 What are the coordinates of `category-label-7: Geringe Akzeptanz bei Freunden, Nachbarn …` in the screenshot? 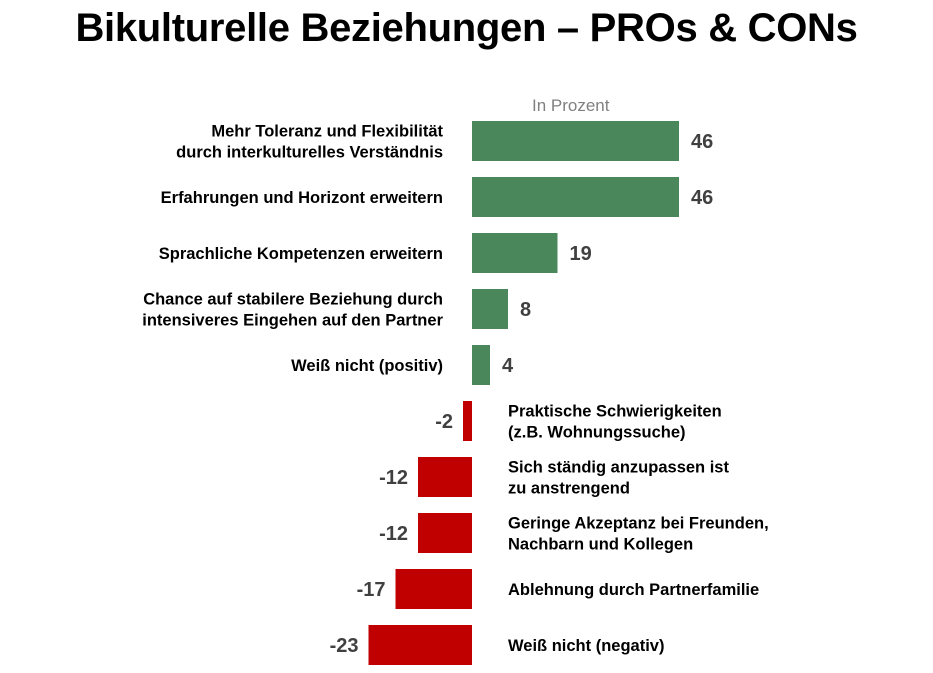 It's located at (638, 534).